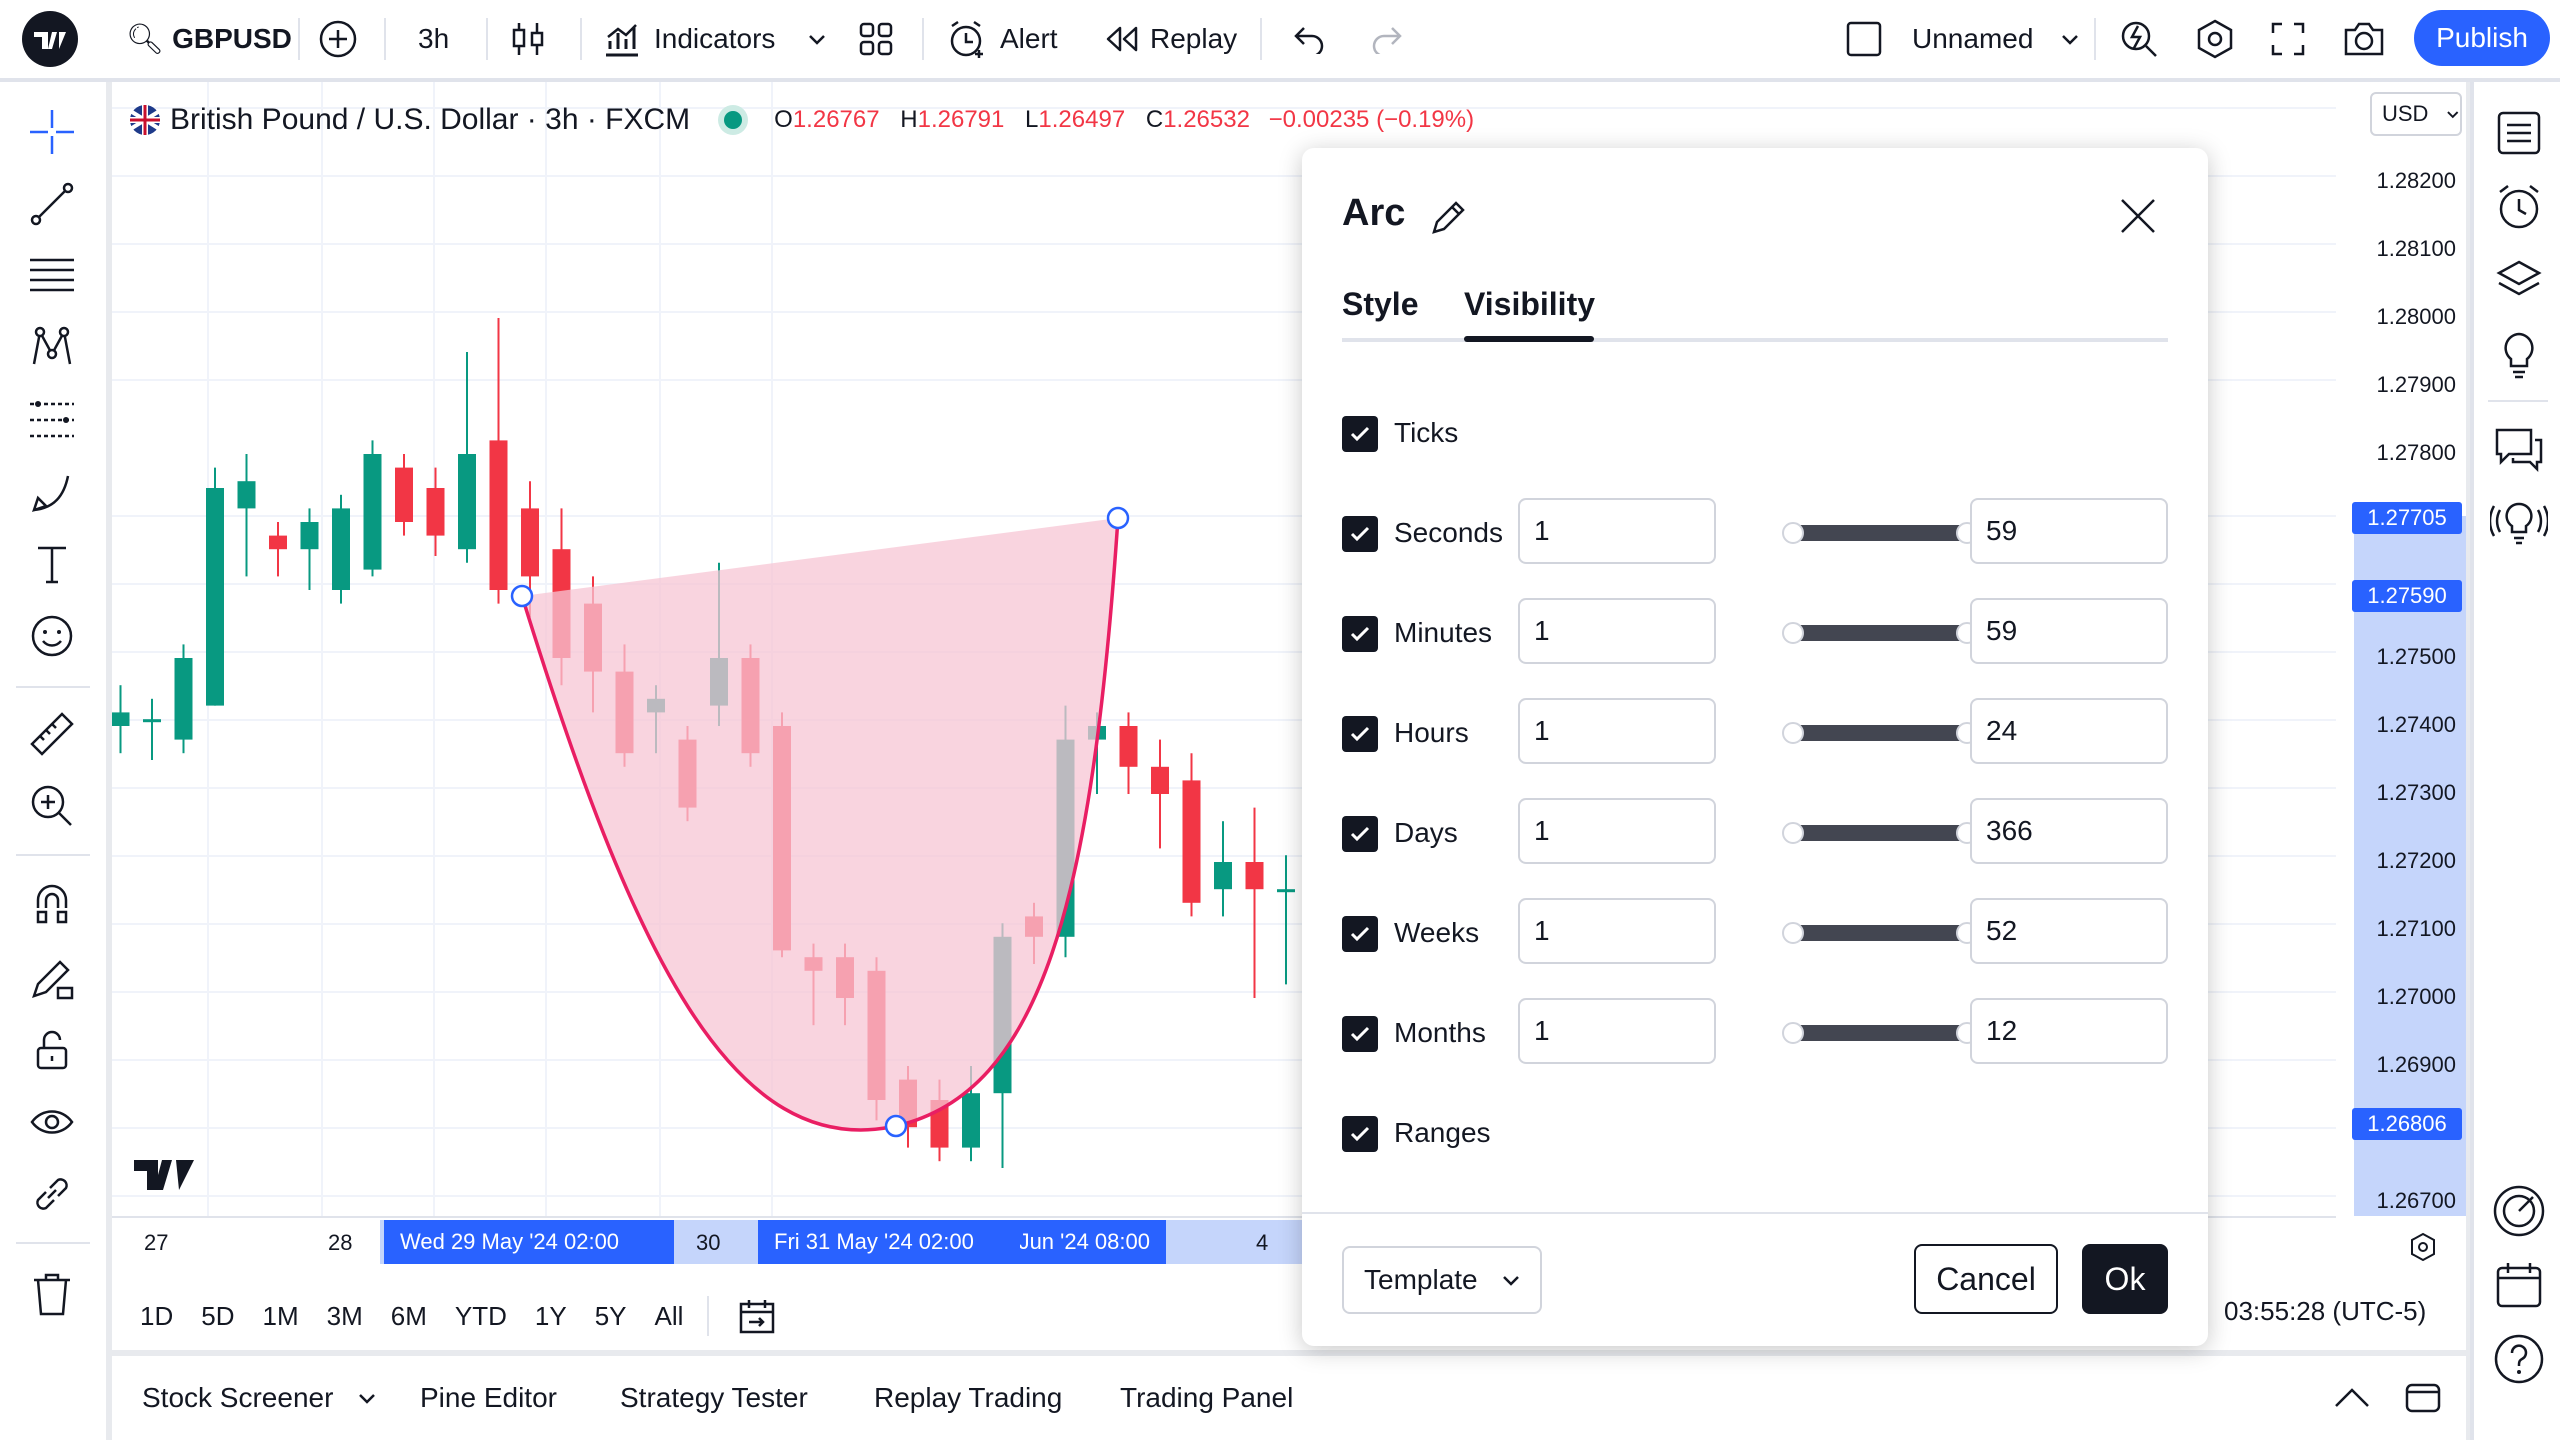 The image size is (2560, 1440). I want to click on remove-drawings-button, so click(52, 1294).